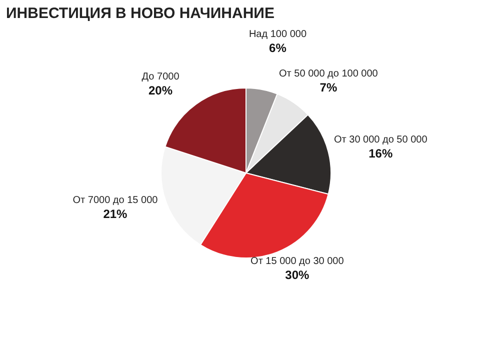 This screenshot has width=494, height=338. Describe the element at coordinates (380, 153) in the screenshot. I see `data-label: 16%` at that location.